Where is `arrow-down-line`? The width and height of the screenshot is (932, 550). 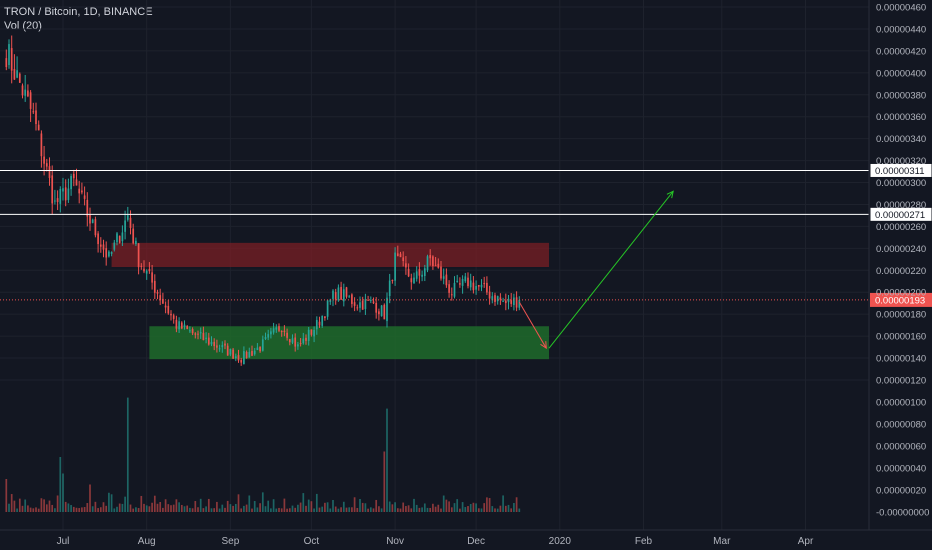
arrow-down-line is located at coordinates (532, 325).